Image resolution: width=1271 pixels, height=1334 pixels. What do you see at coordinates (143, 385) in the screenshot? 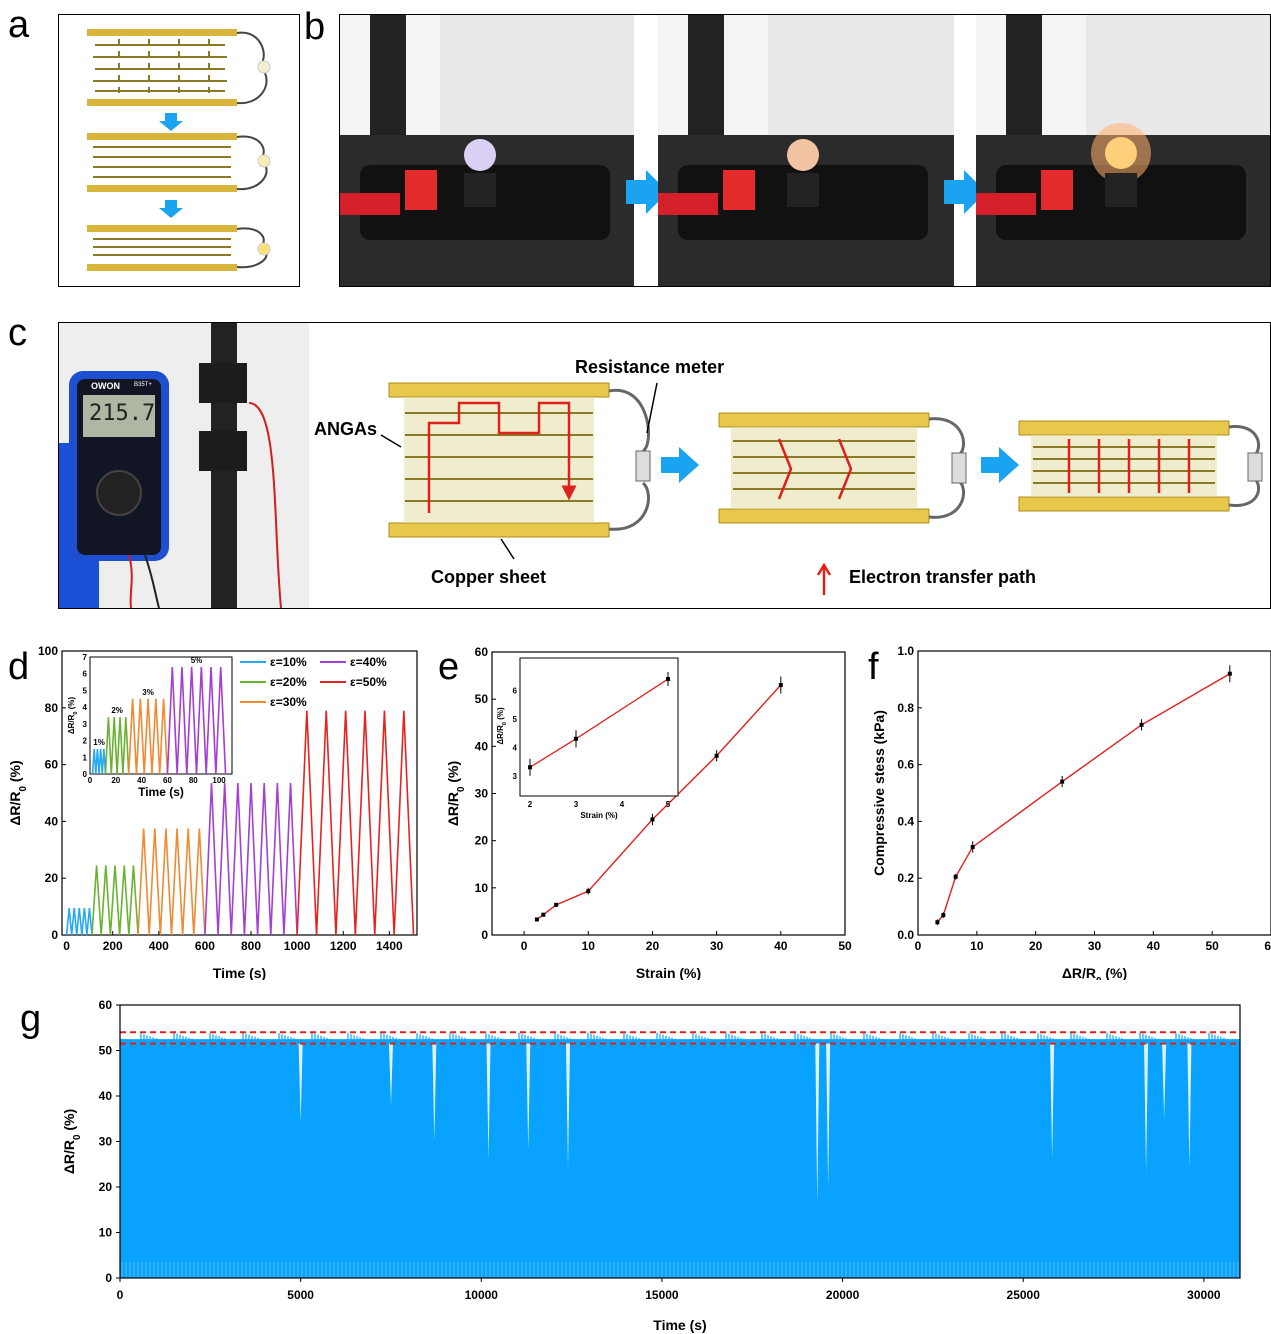
I see `multimeter-model: B35T+` at bounding box center [143, 385].